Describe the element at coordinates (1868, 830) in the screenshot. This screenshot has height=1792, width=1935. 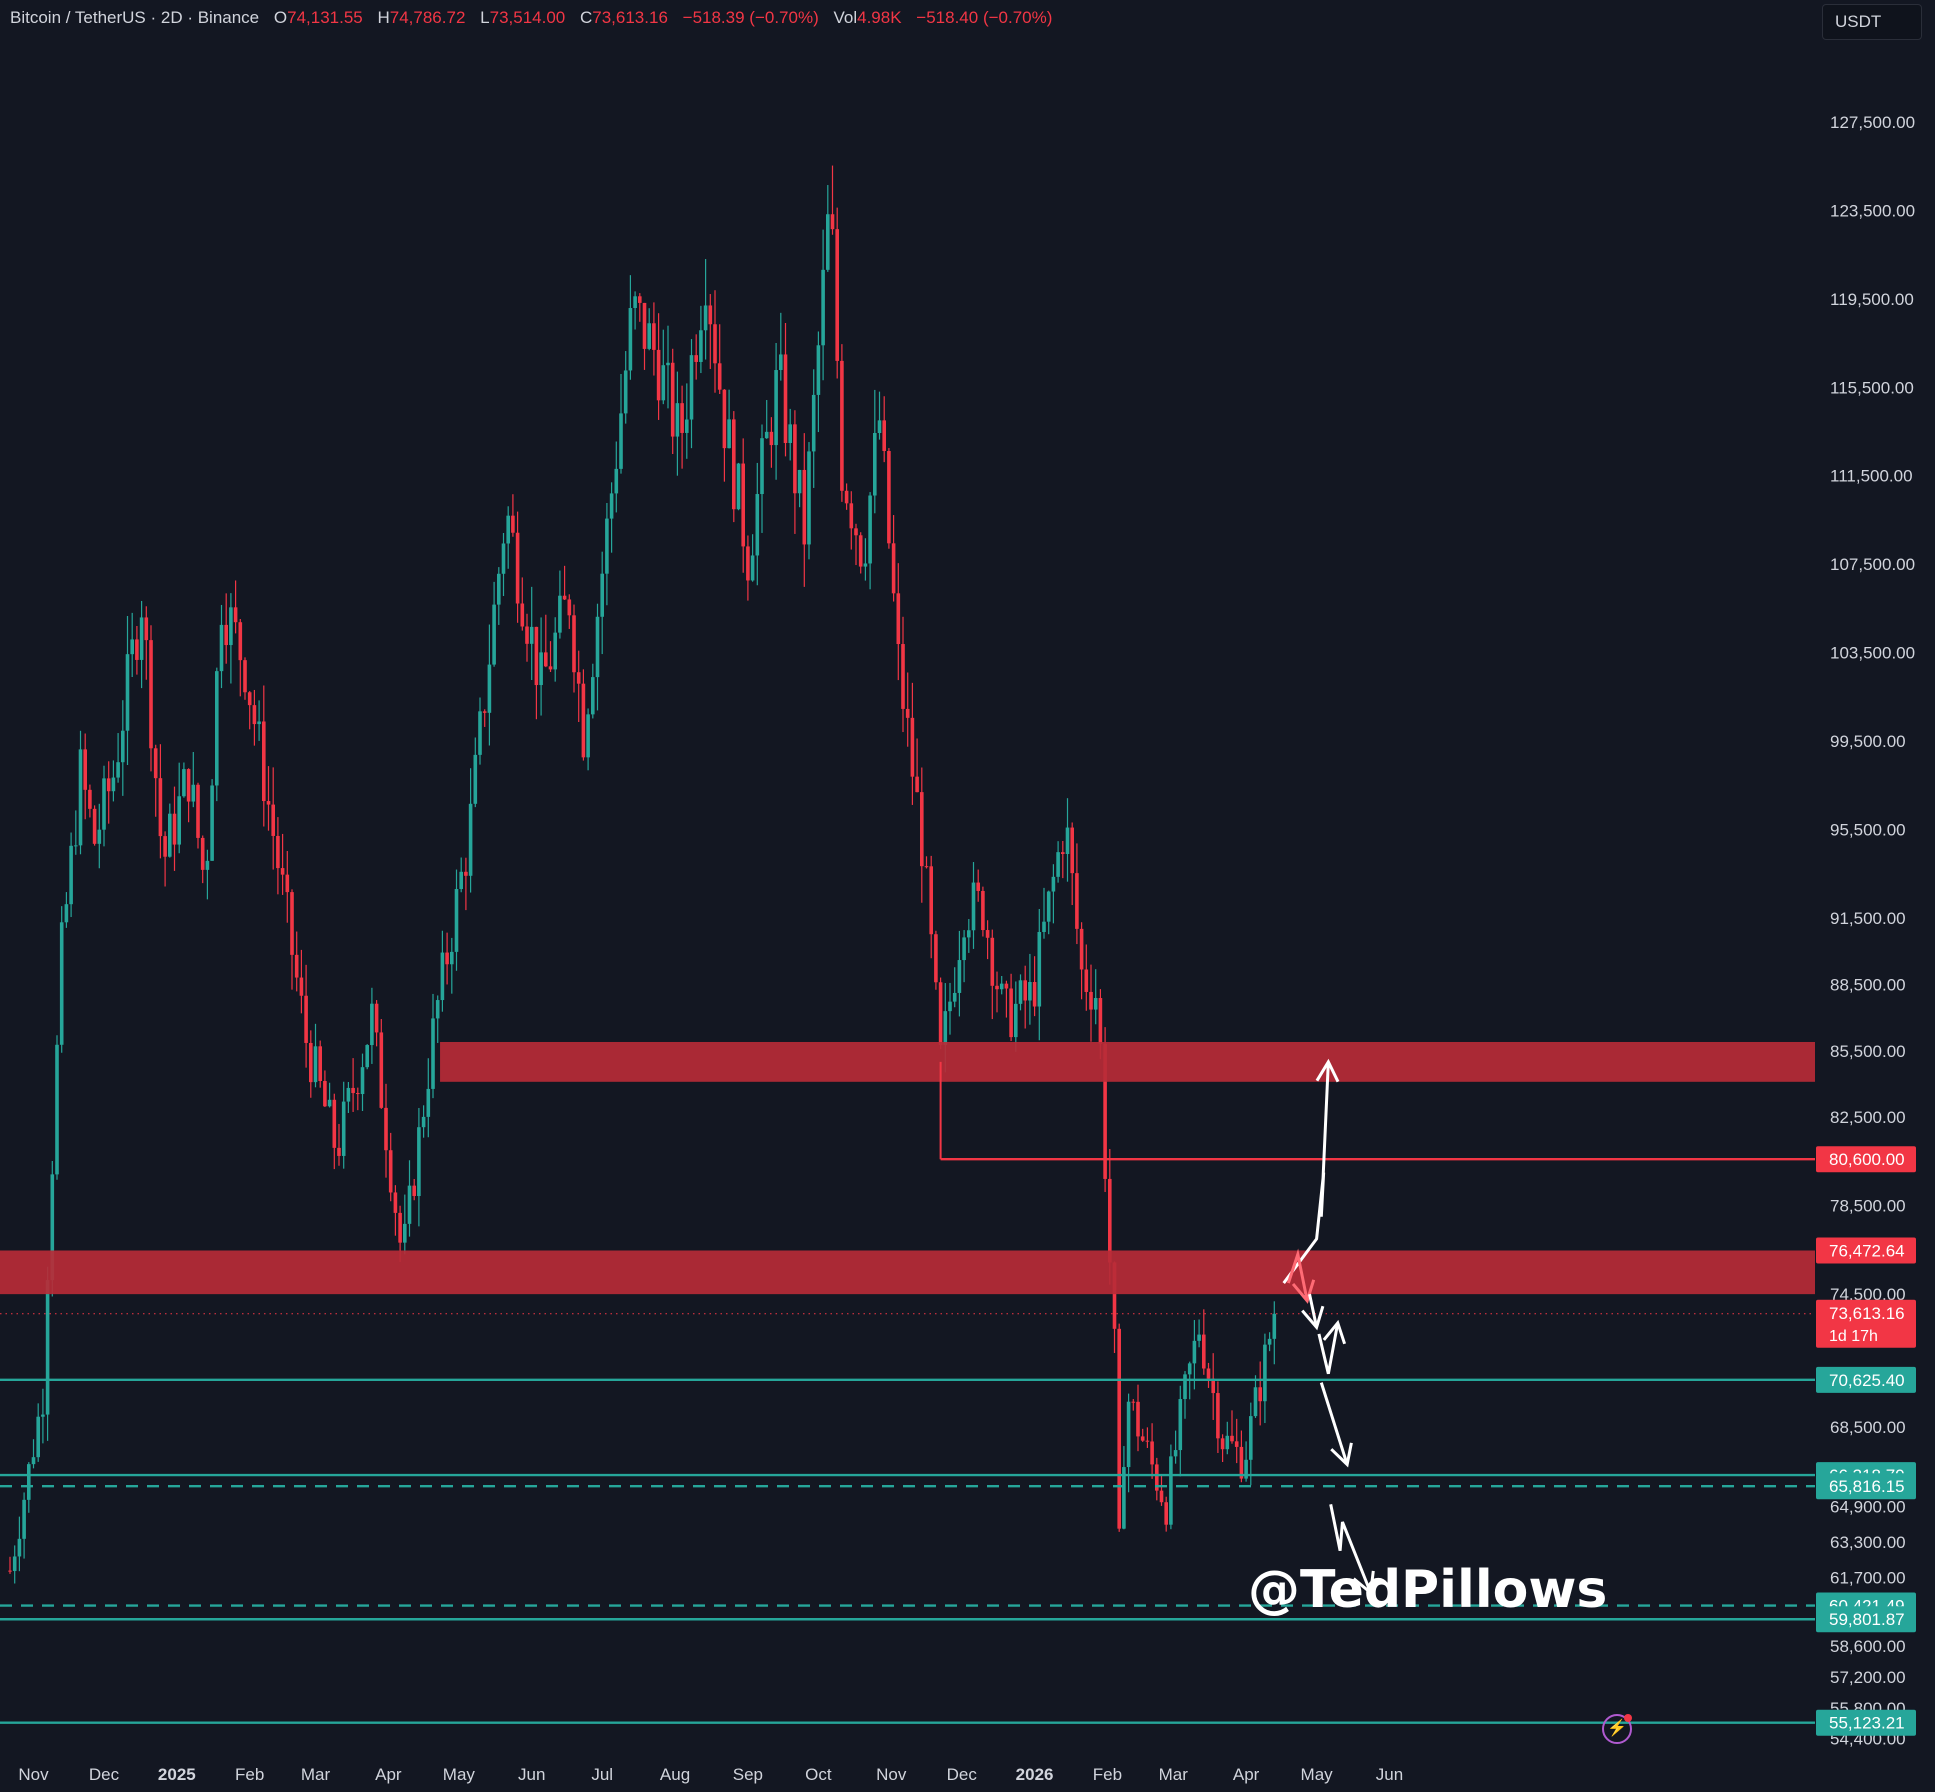
I see `price-tick-label: 95,500.00` at that location.